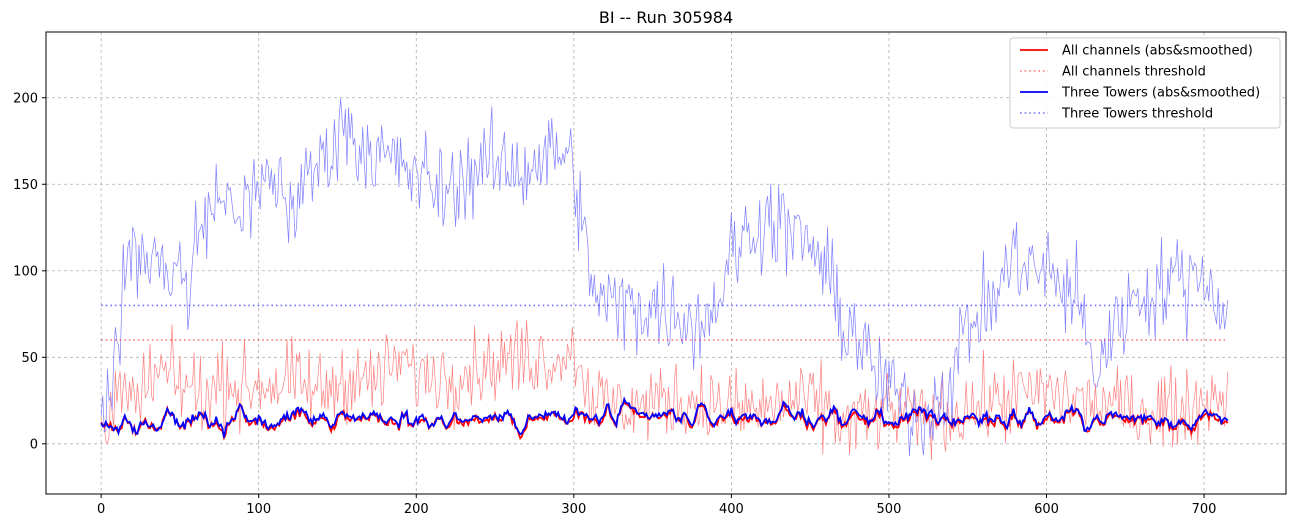  I want to click on x-tick-label: 100, so click(258, 509).